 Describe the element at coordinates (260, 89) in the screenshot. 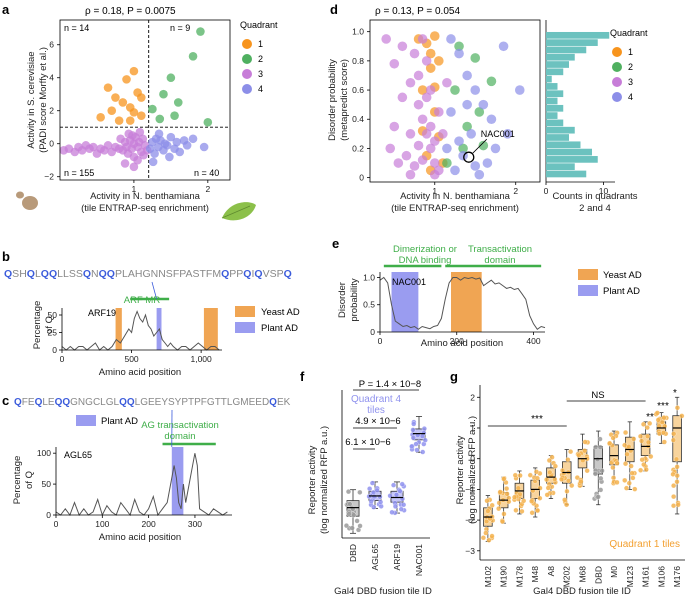

I see `panel-a-legend-label-4: 4` at that location.